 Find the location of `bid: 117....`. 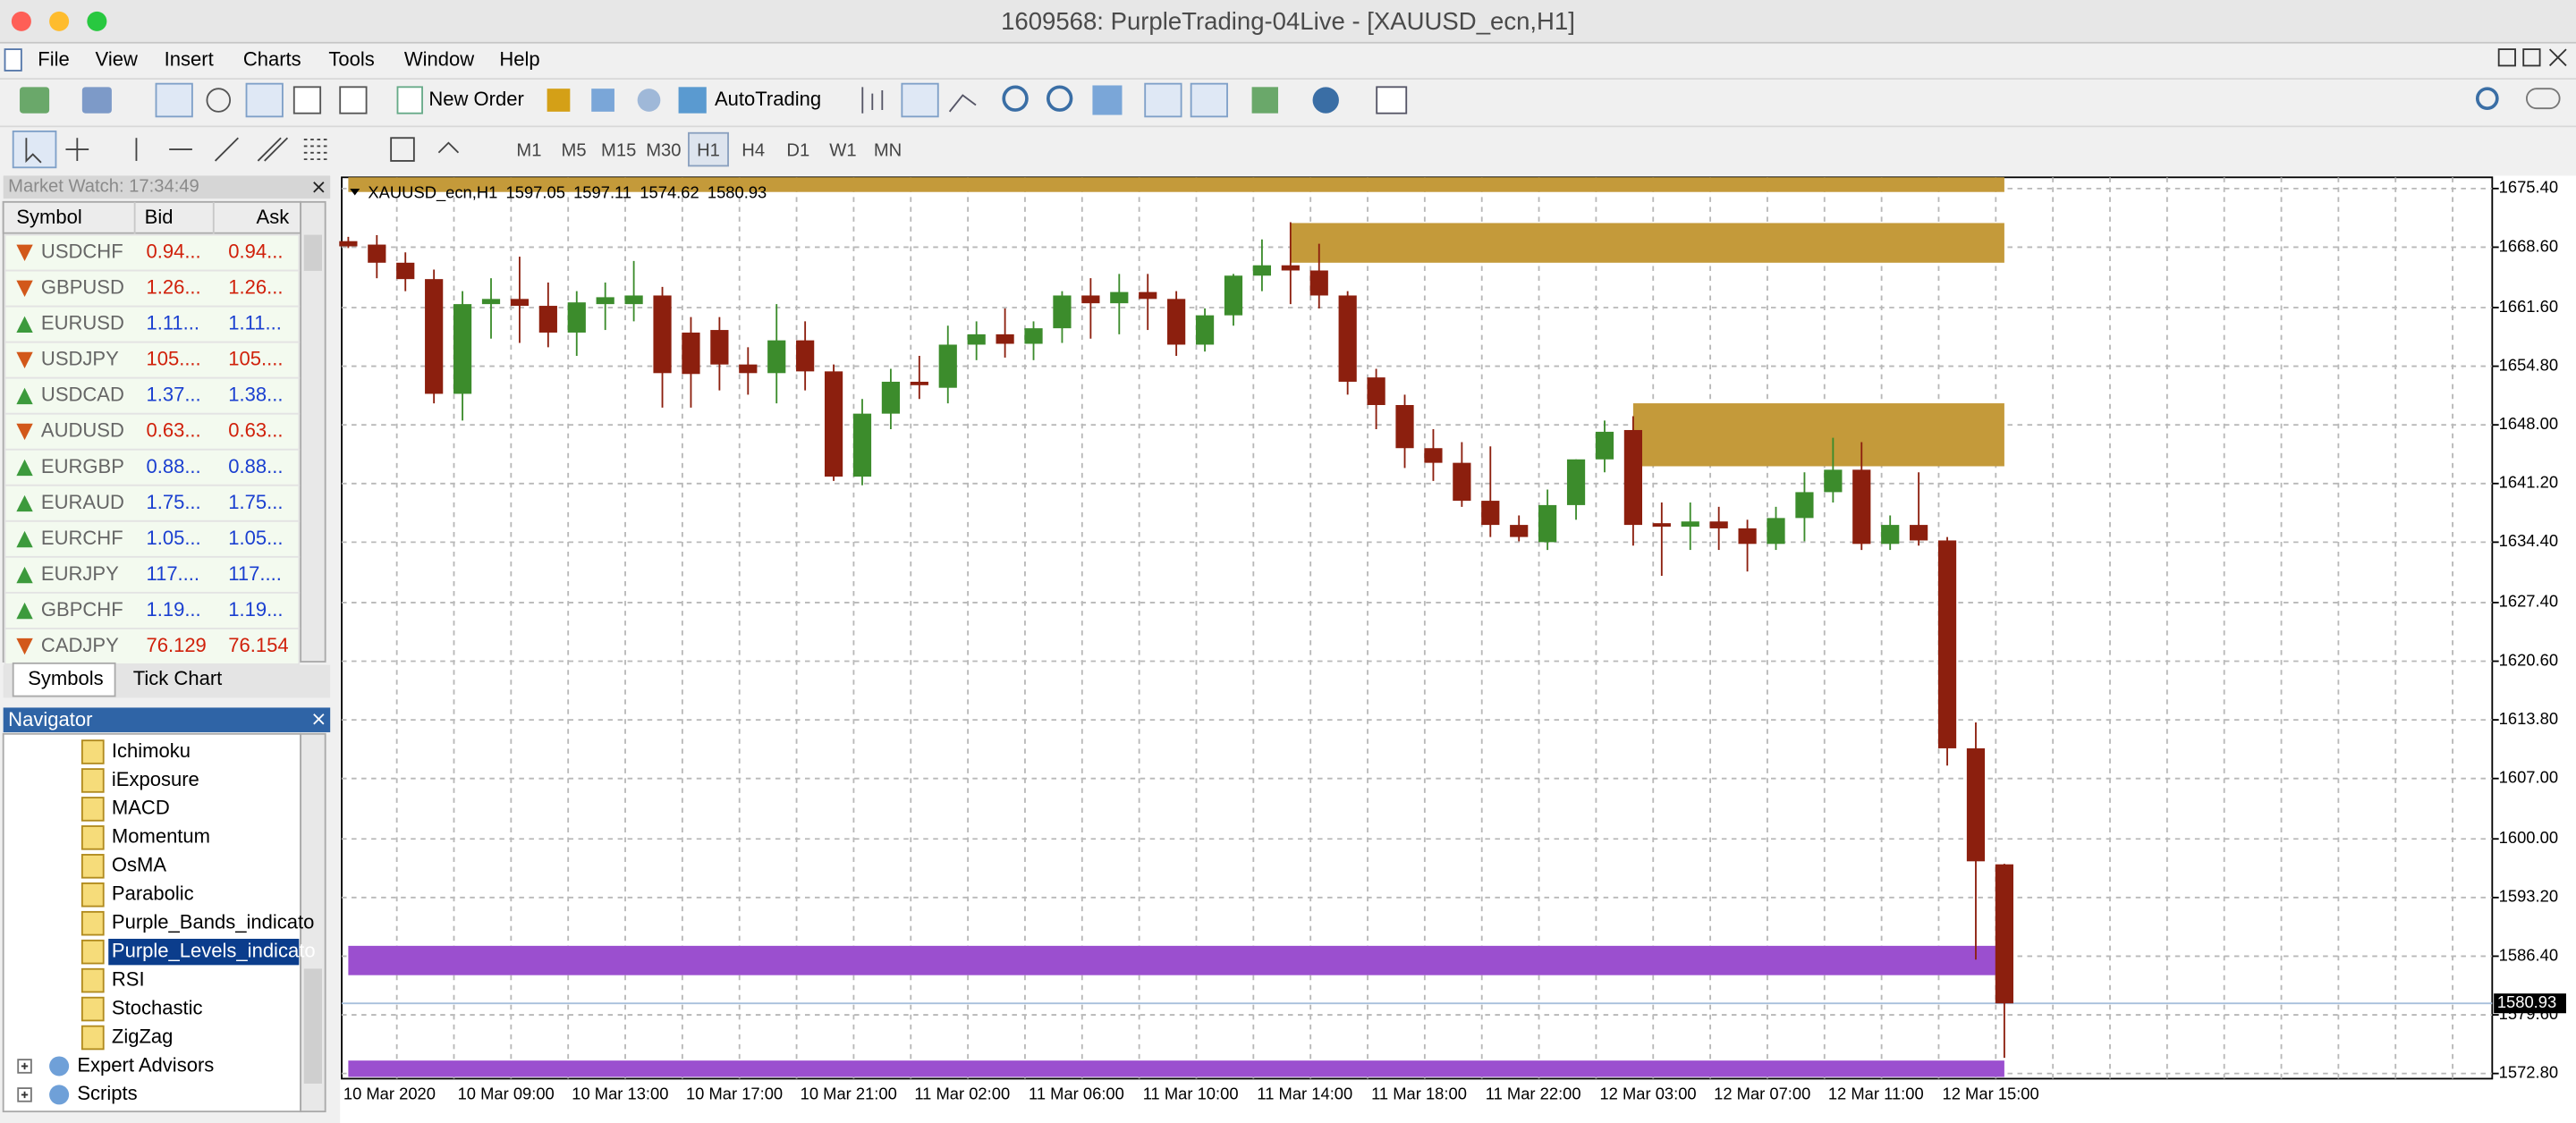

bid: 117.... is located at coordinates (172, 573).